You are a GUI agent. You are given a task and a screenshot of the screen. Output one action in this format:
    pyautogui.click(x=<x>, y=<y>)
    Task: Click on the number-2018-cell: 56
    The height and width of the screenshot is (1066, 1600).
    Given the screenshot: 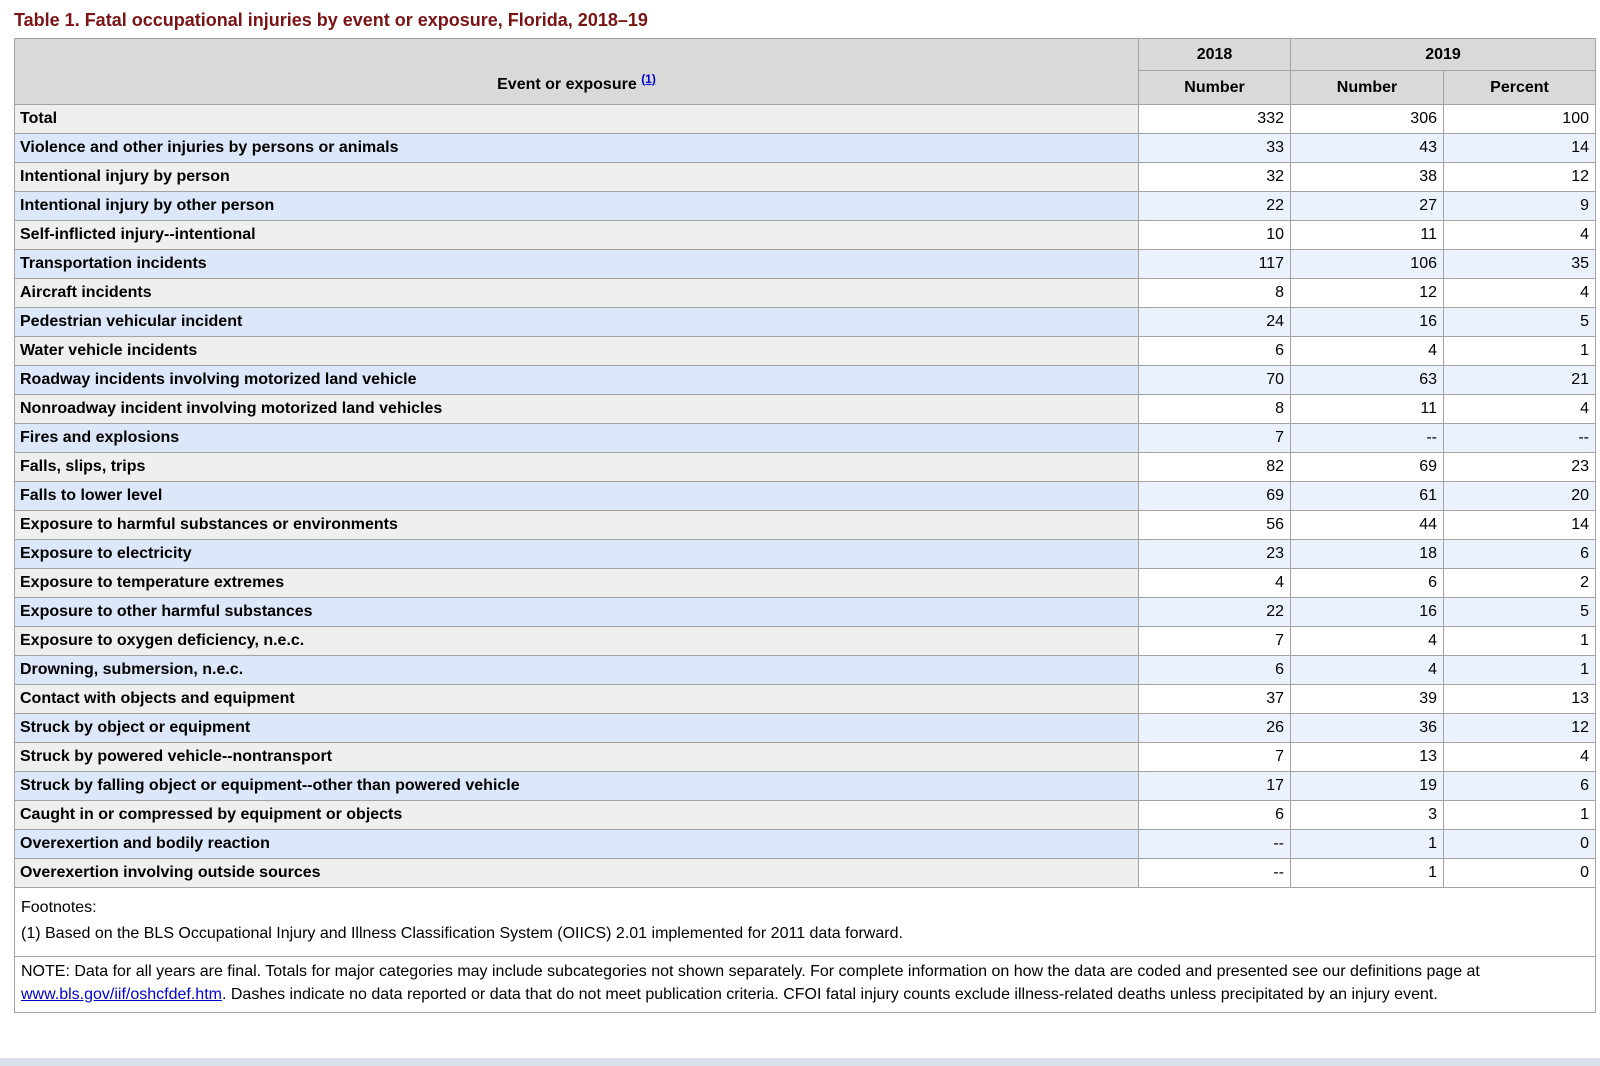 What is the action you would take?
    pyautogui.click(x=1214, y=525)
    